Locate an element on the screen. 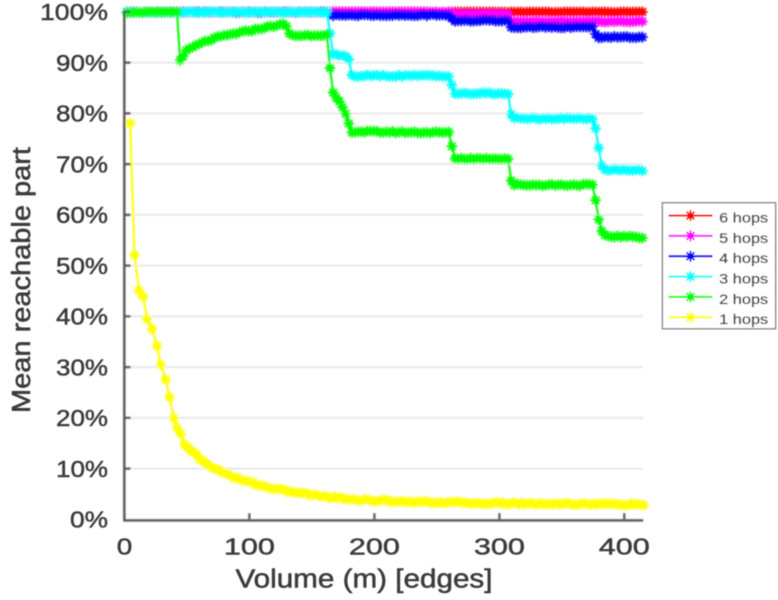 The width and height of the screenshot is (778, 600). svg-text: 100 is located at coordinates (249, 546).